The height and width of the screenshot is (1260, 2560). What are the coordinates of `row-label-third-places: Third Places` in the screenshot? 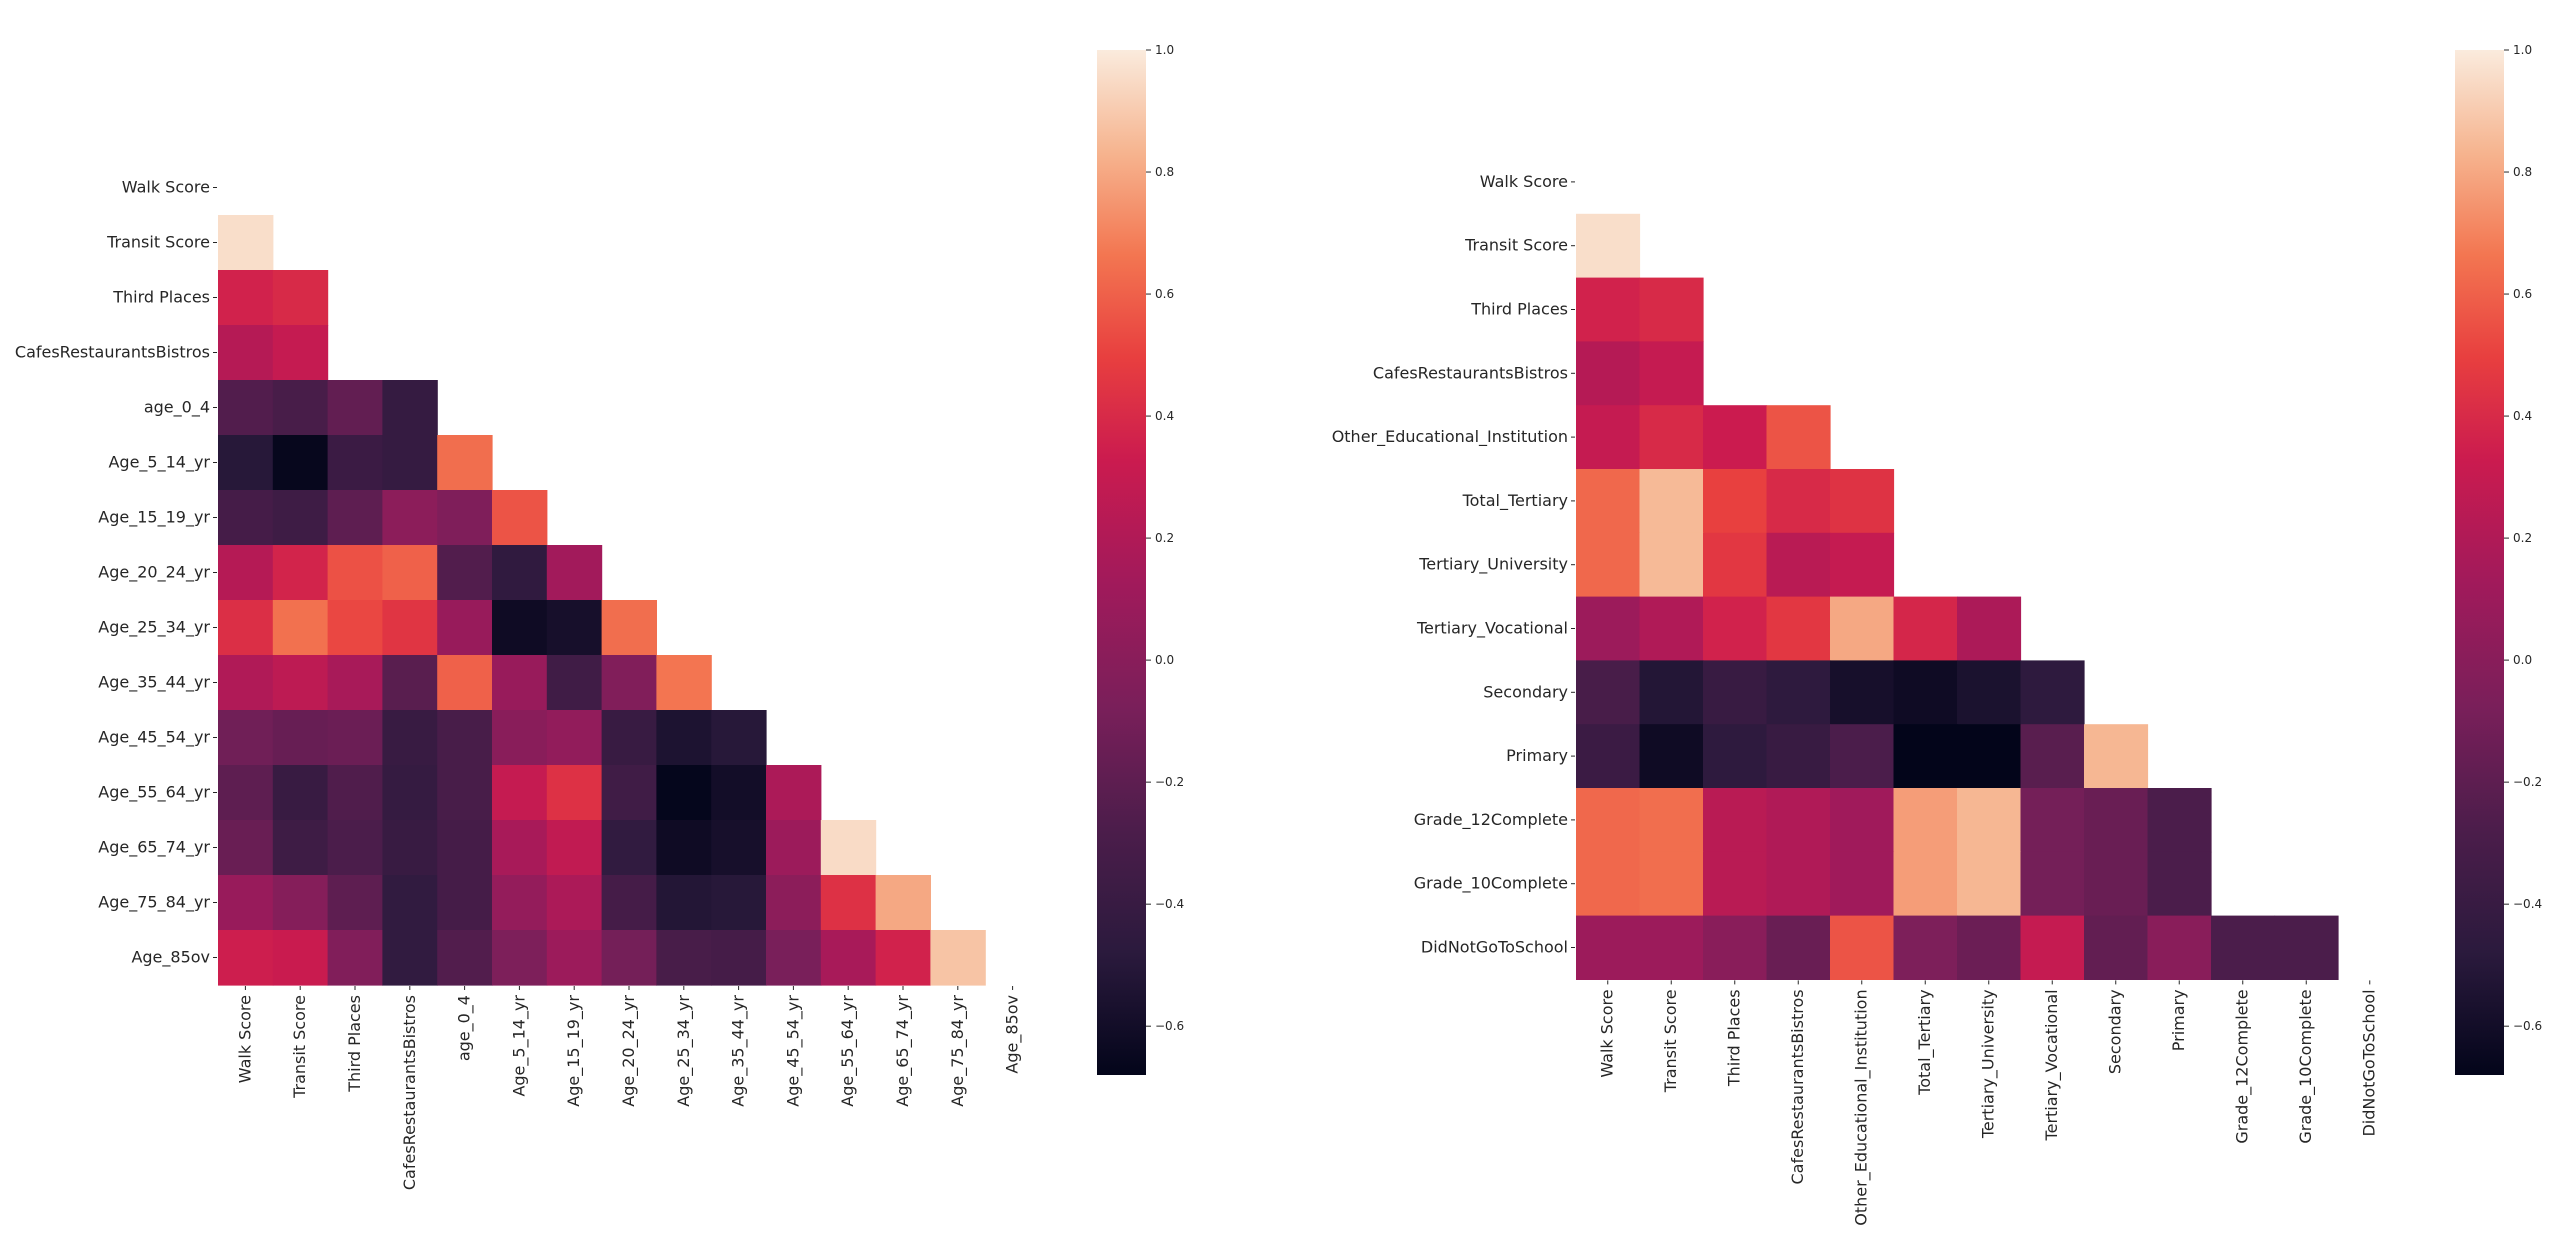 It's located at (161, 297).